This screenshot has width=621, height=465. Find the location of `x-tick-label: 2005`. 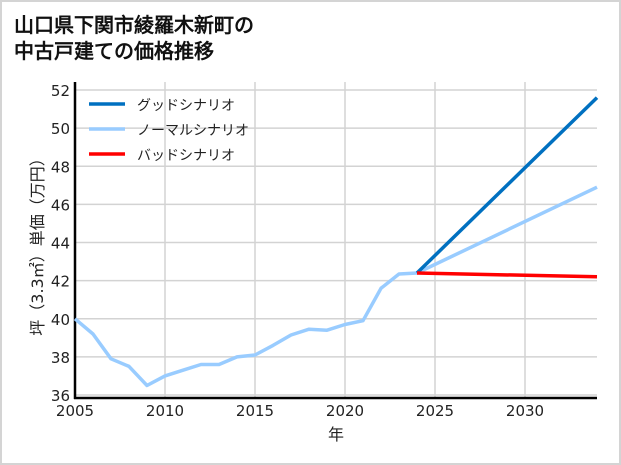

x-tick-label: 2005 is located at coordinates (75, 411).